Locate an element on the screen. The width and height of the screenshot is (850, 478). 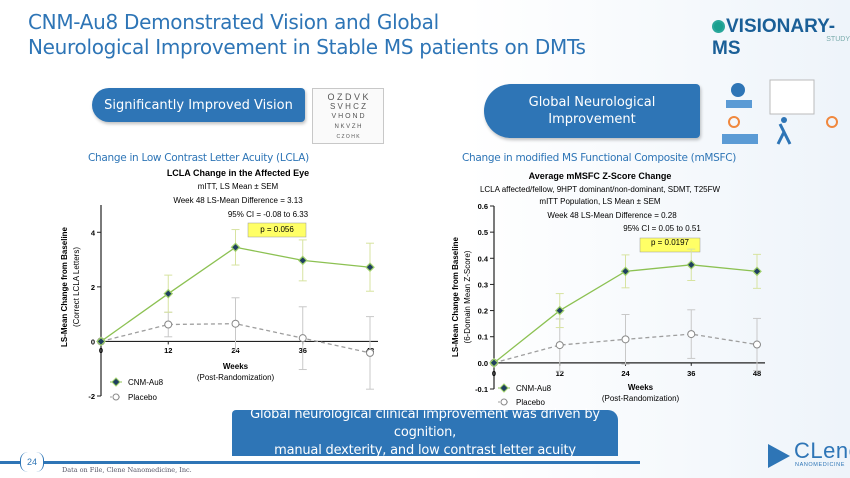
functional-tests-icon is located at coordinates (780, 112).